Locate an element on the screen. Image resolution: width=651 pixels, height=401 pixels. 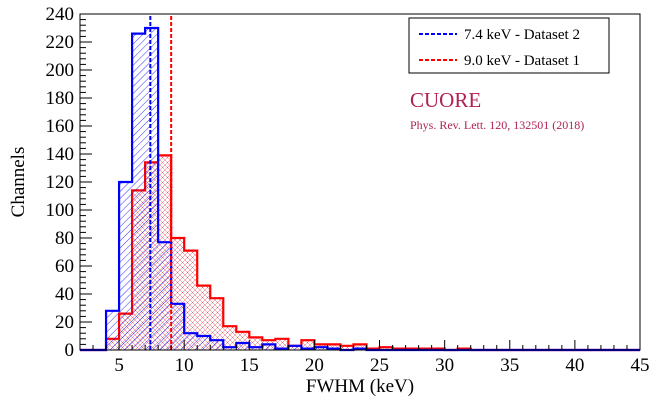
x-tick-label: 20 is located at coordinates (314, 365).